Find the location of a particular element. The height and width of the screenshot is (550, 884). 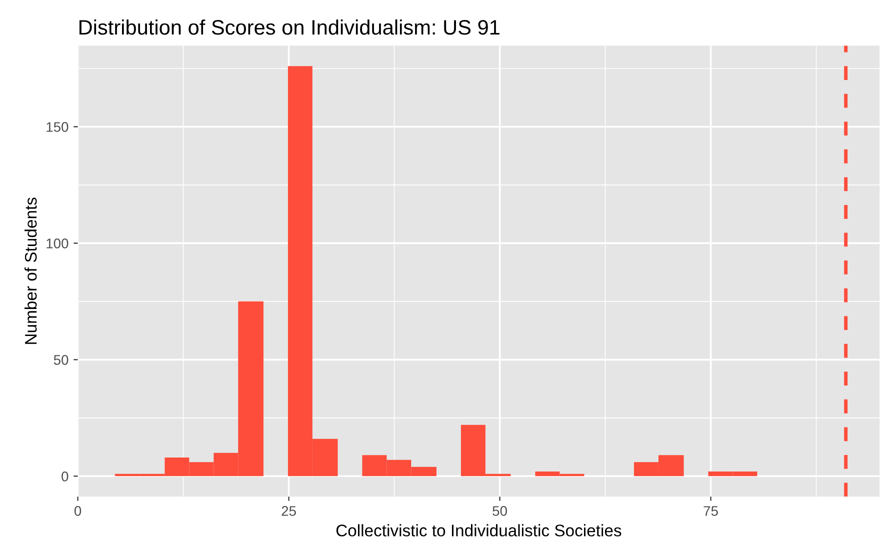

x-tick-label: 25 is located at coordinates (289, 511).